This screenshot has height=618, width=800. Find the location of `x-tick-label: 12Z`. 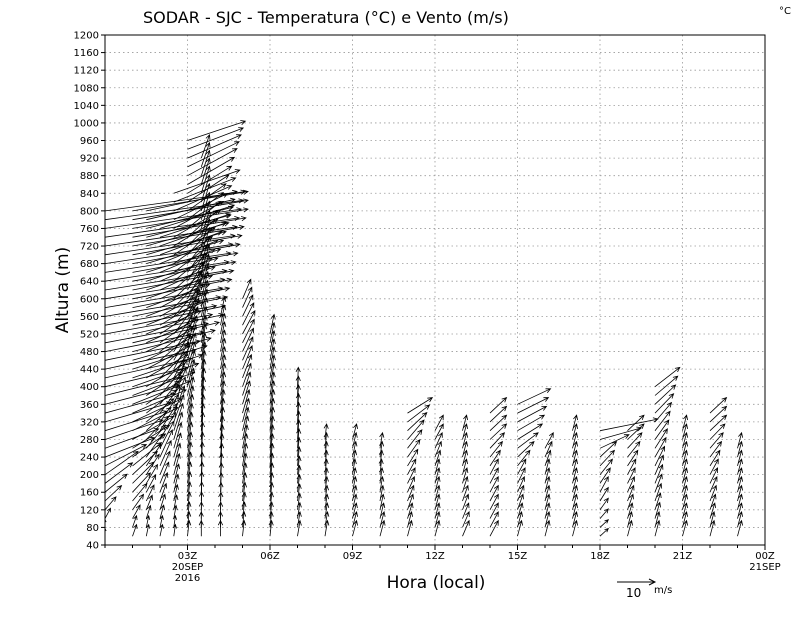

x-tick-label: 12Z is located at coordinates (435, 556).